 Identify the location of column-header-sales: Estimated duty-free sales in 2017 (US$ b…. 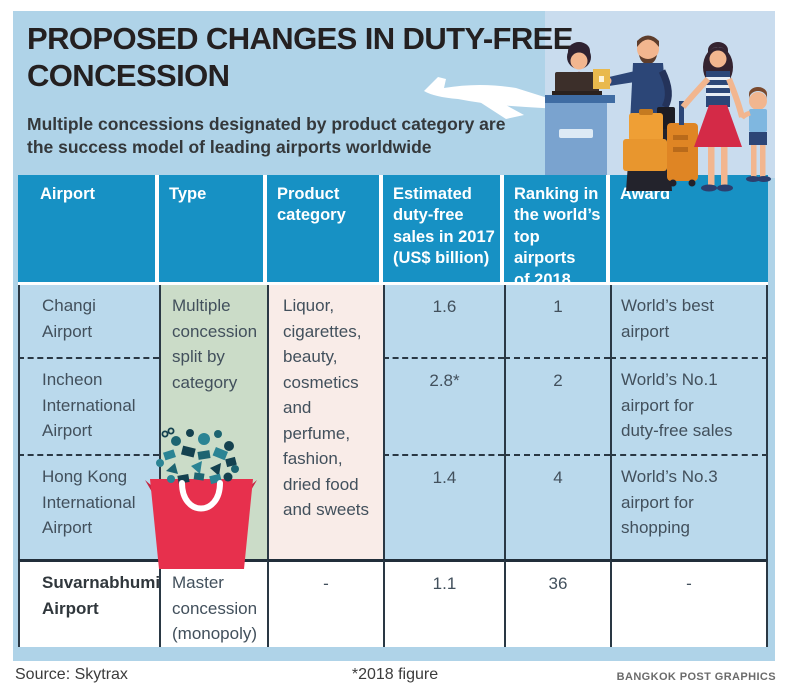
(443, 230).